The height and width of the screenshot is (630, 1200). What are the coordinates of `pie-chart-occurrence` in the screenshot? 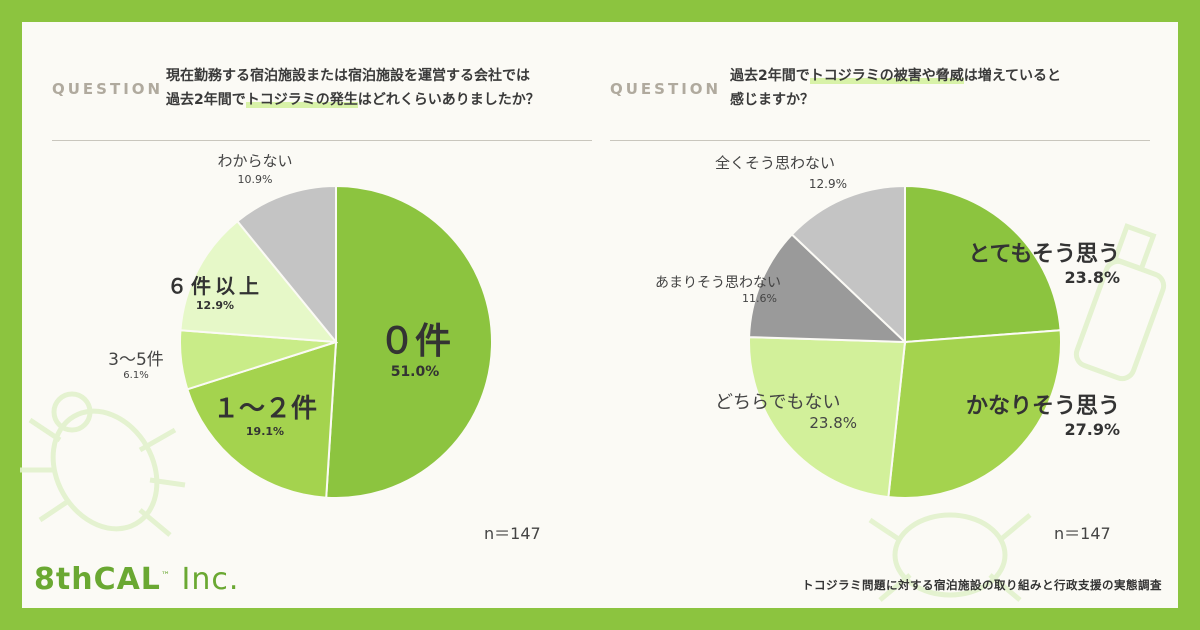 It's located at (336, 341).